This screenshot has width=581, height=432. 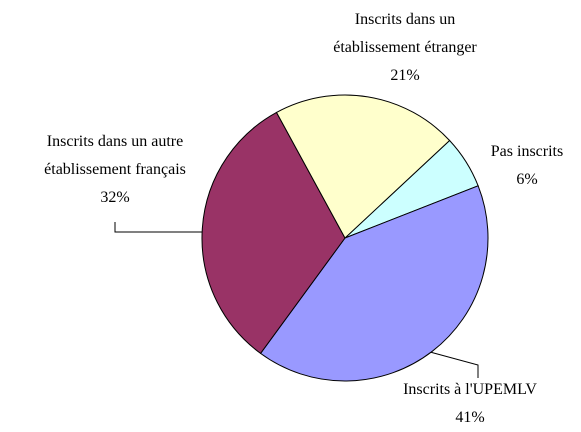 I want to click on value-label: 32%, so click(x=115, y=197).